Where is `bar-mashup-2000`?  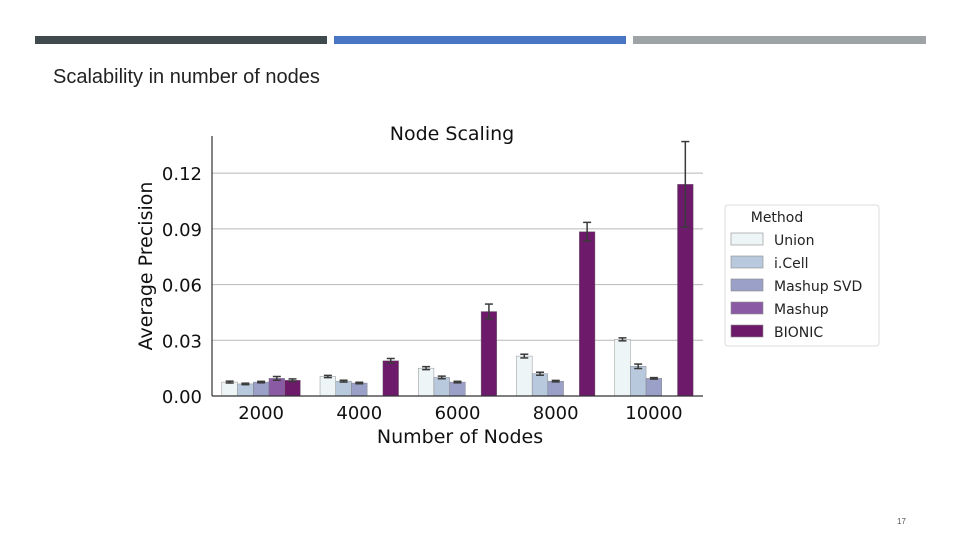
bar-mashup-2000 is located at coordinates (276, 387).